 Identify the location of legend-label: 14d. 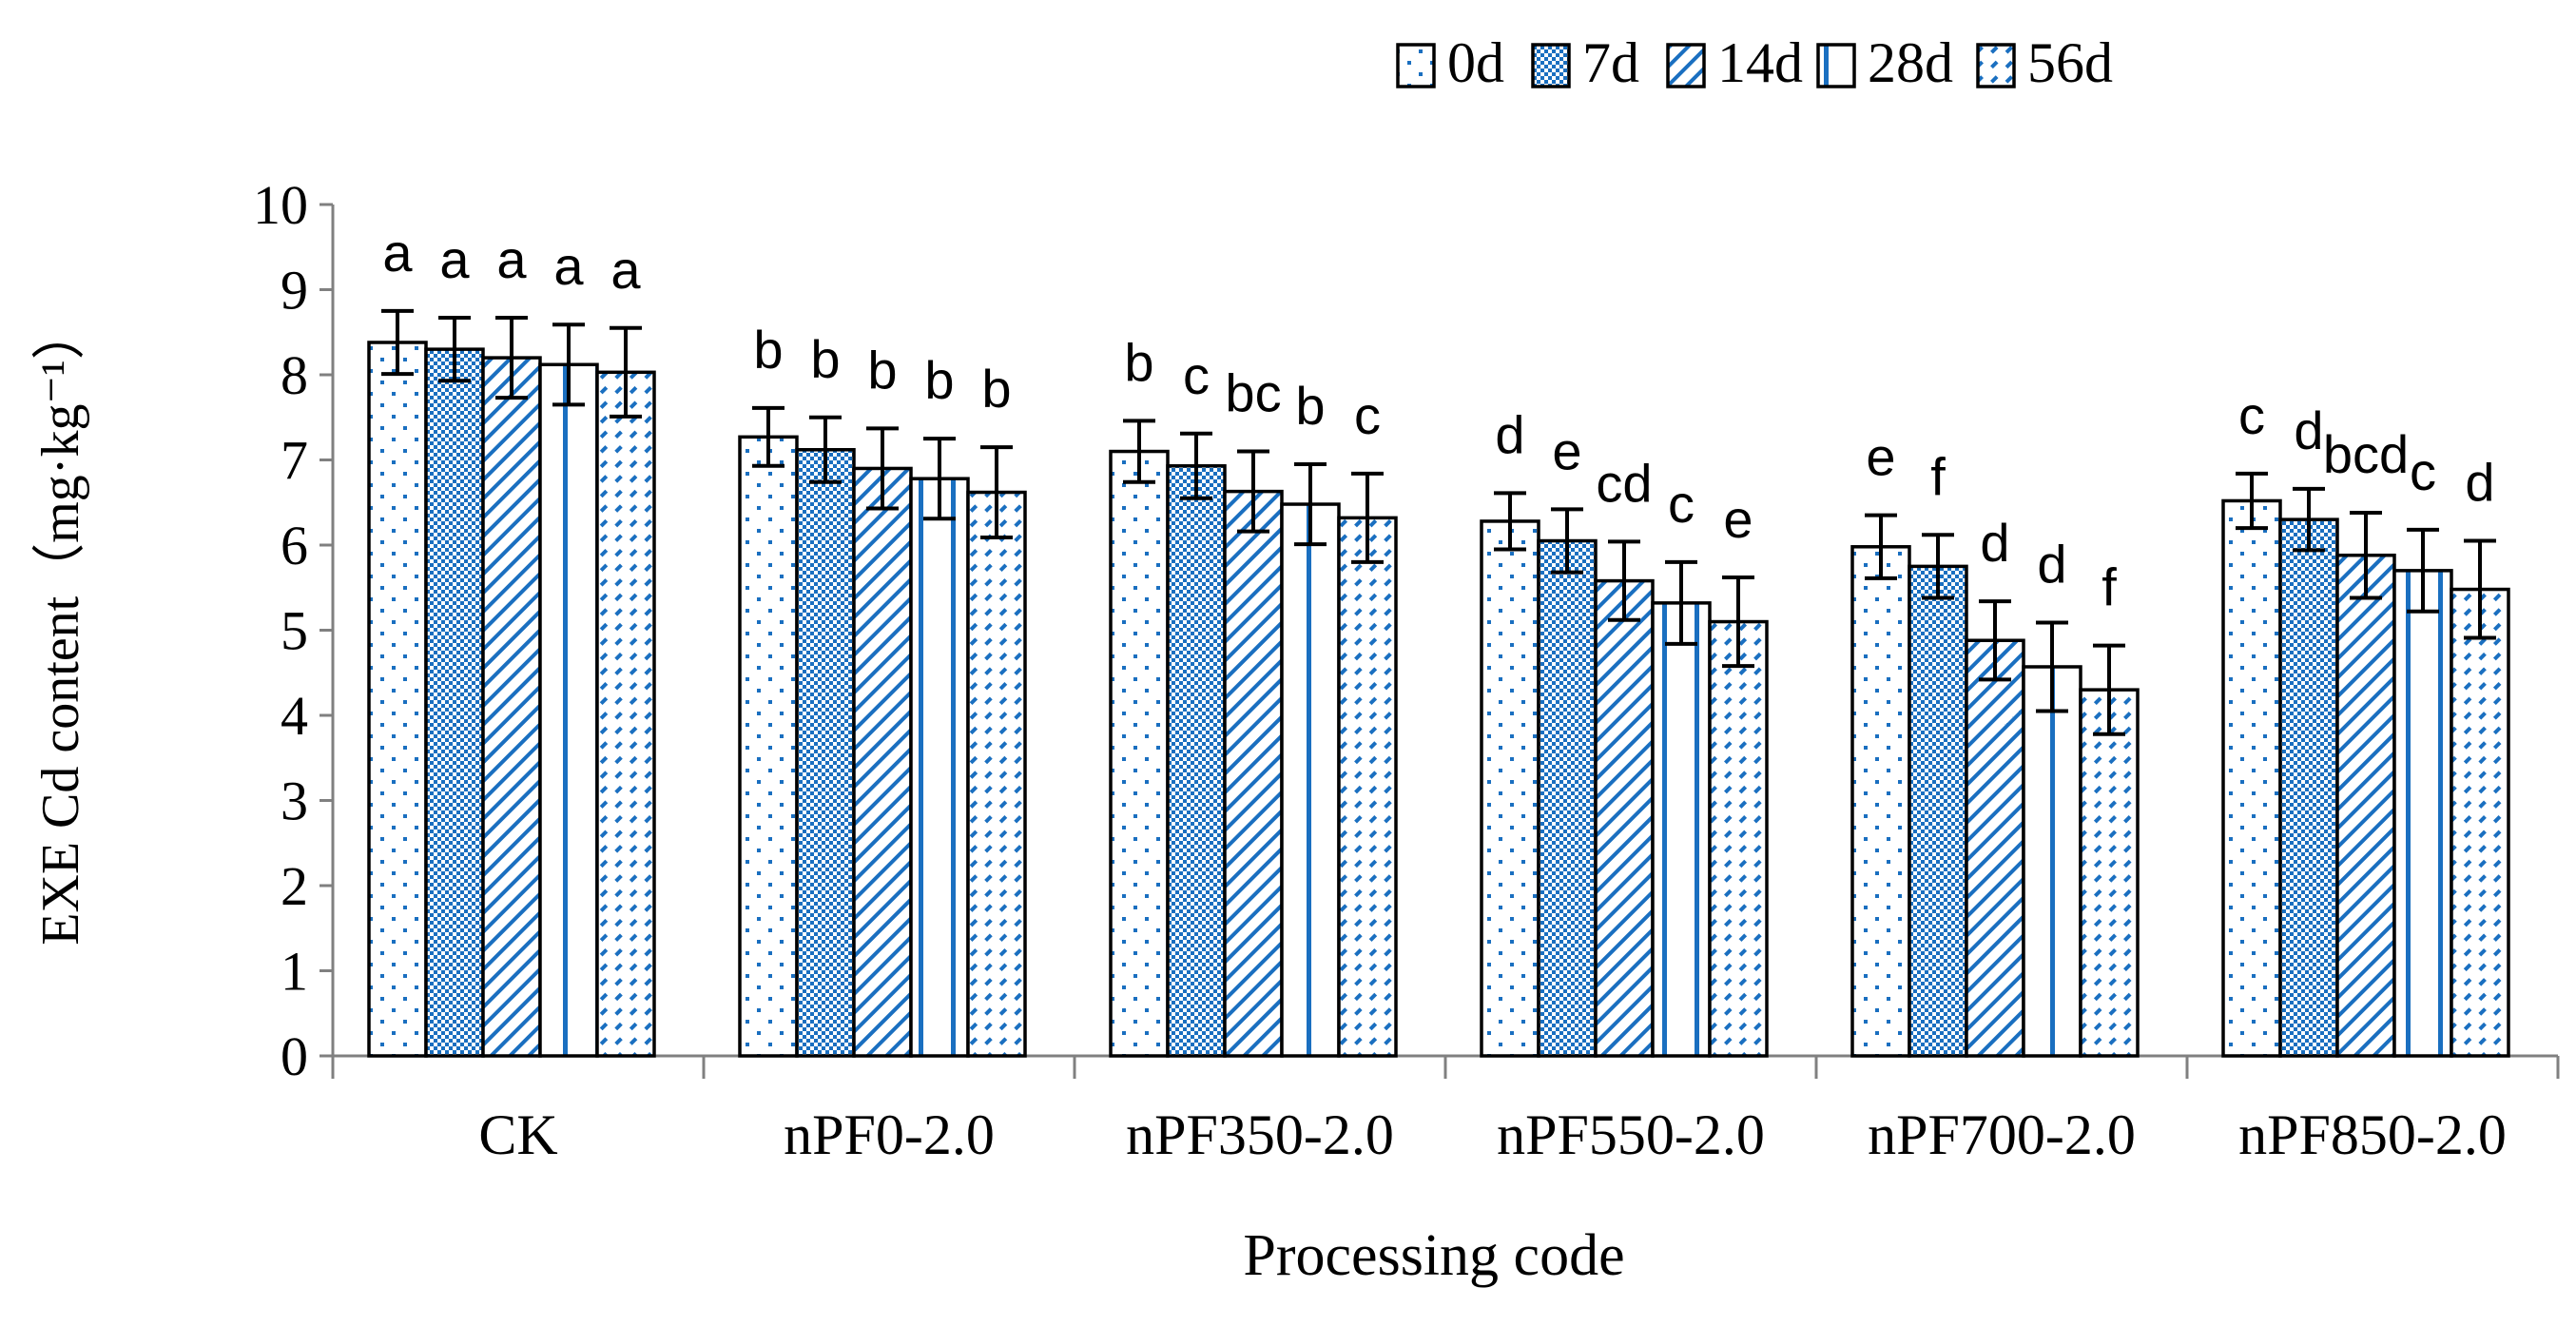
(1760, 62).